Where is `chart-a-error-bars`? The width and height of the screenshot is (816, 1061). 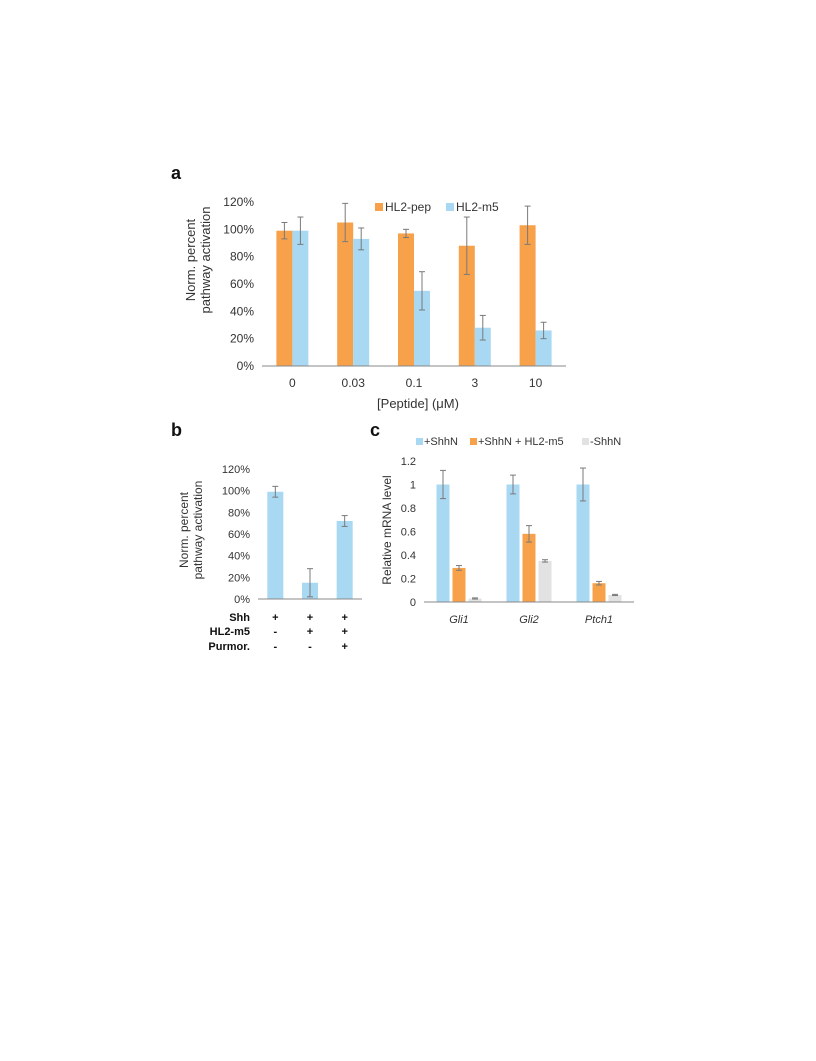 chart-a-error-bars is located at coordinates (414, 271).